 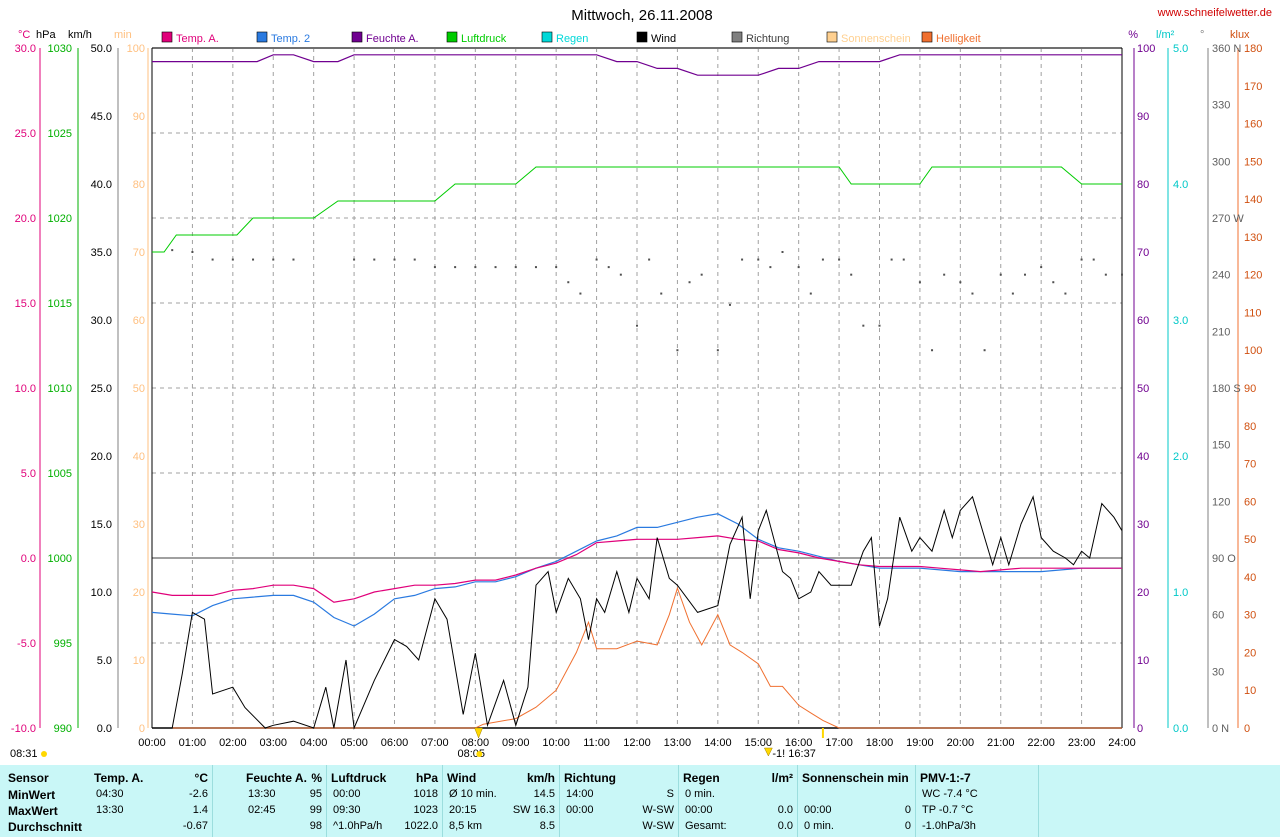 What do you see at coordinates (1180, 457) in the screenshot?
I see `rain-tick-label: 2.0` at bounding box center [1180, 457].